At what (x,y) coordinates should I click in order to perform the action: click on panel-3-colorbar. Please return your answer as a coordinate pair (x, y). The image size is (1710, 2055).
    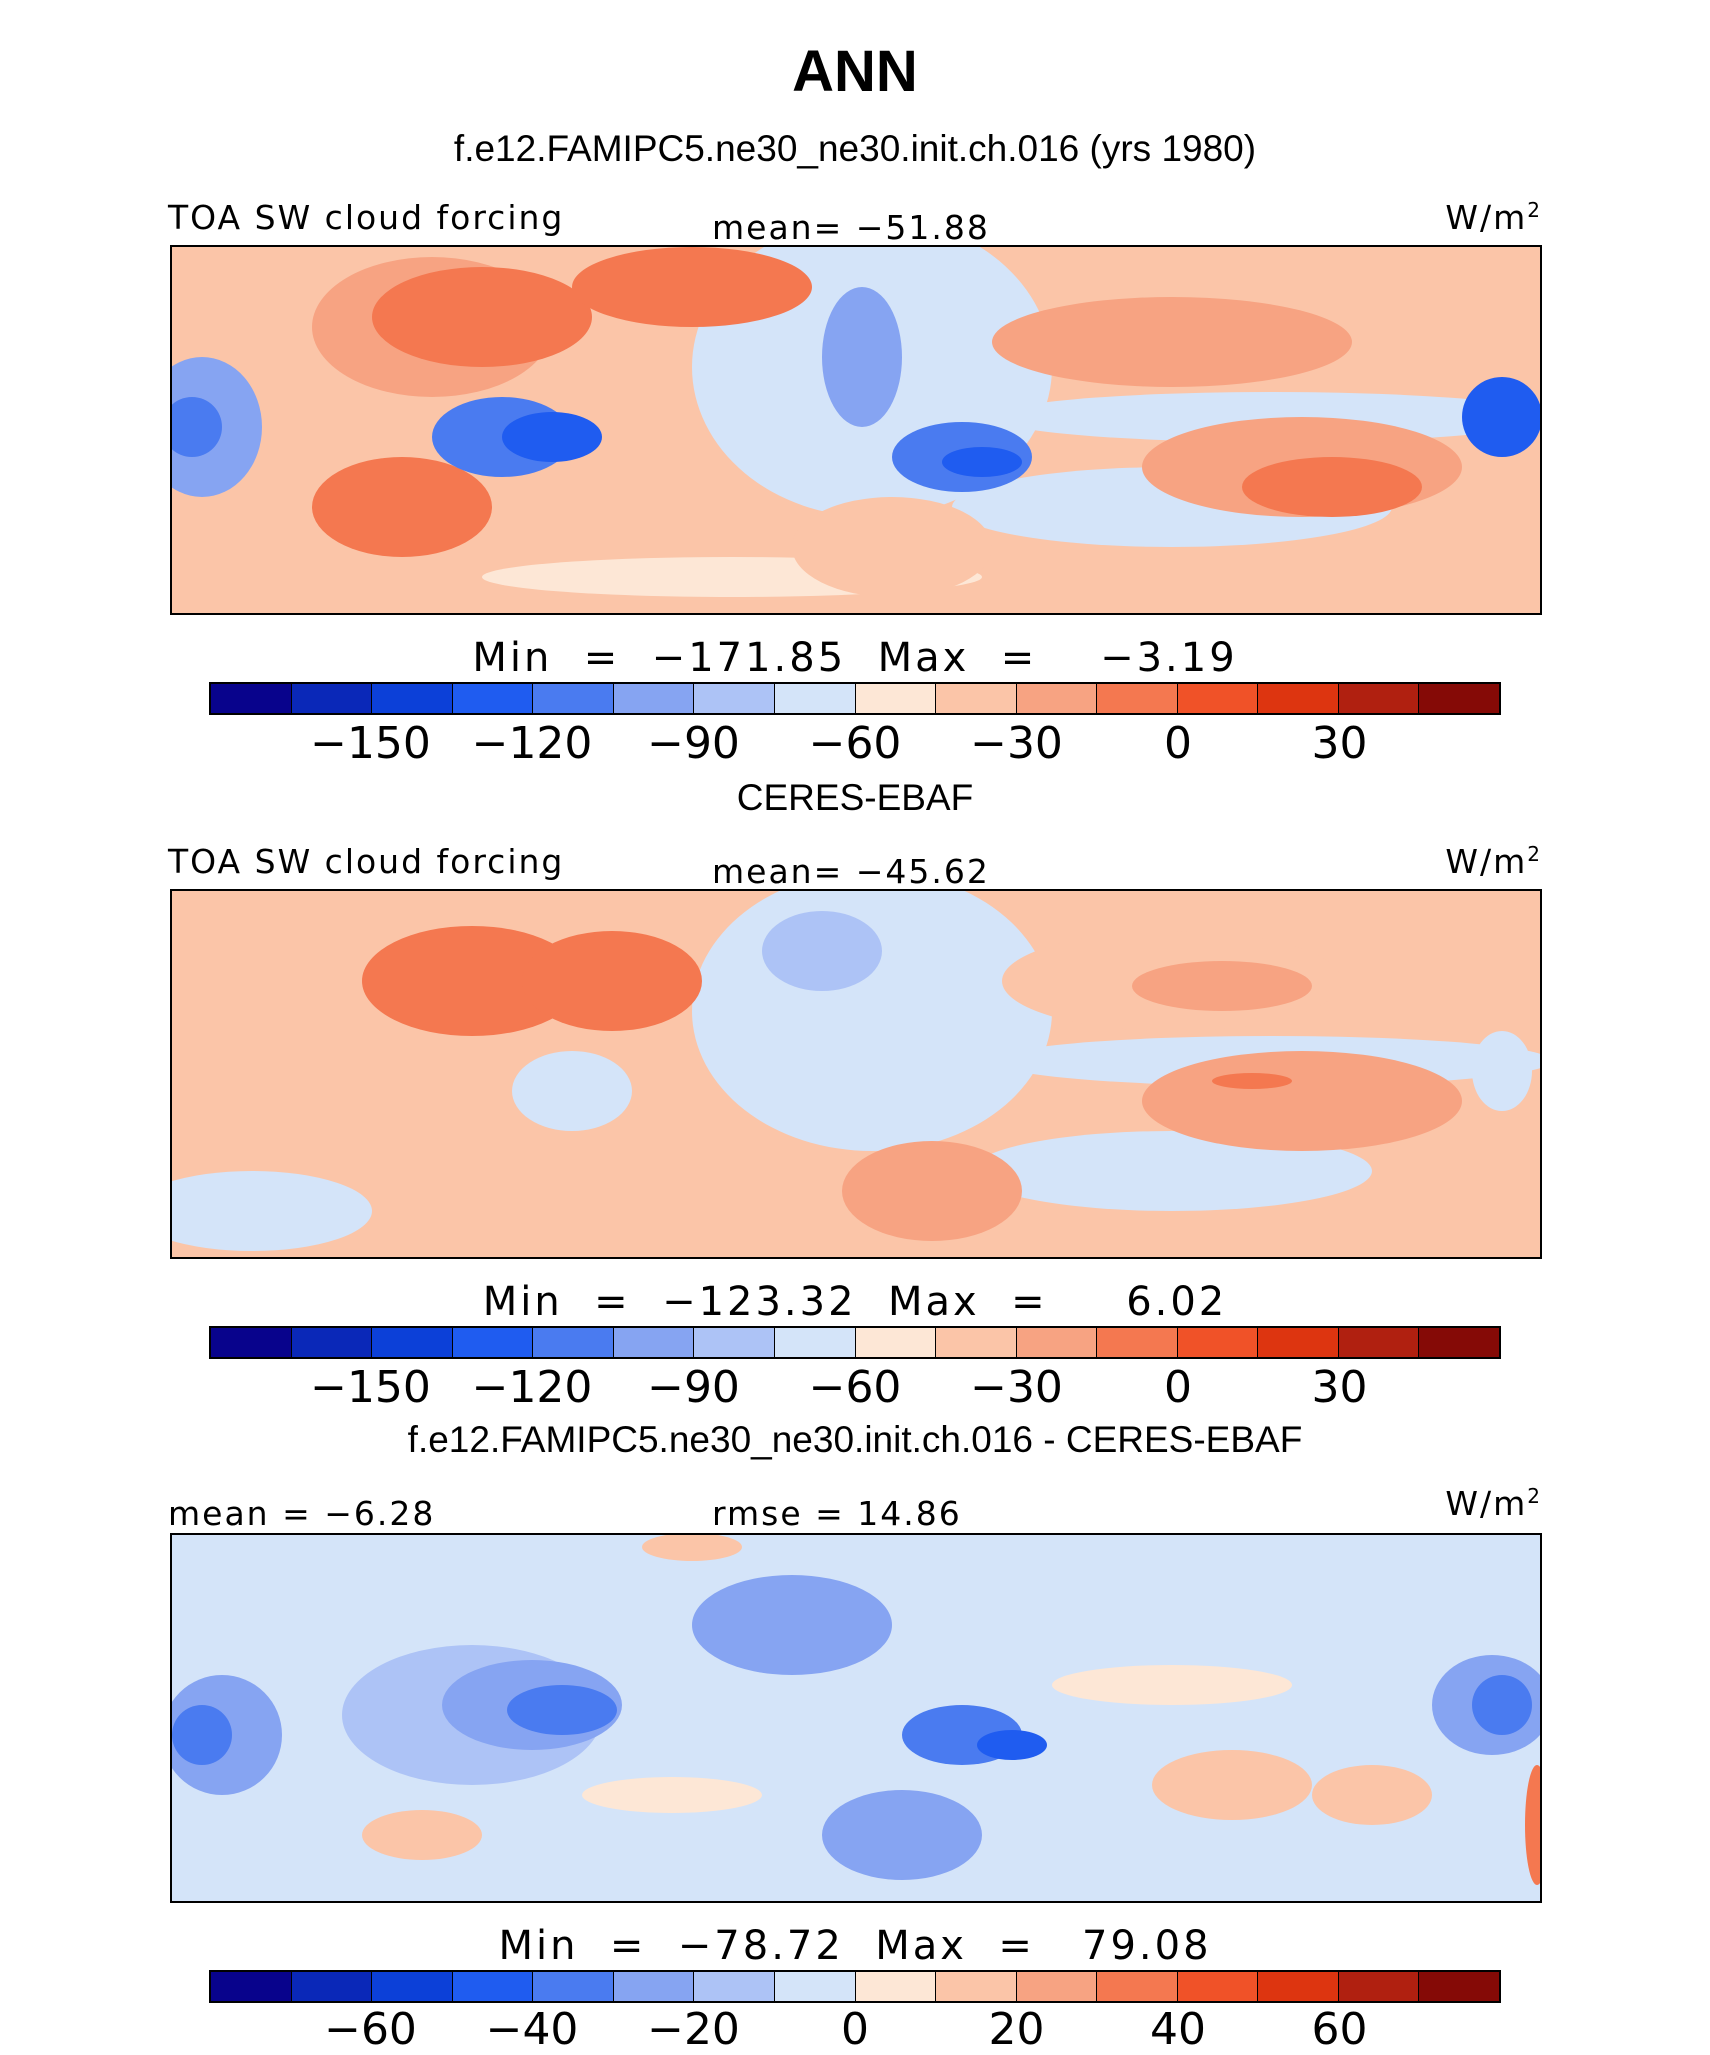
    Looking at the image, I should click on (855, 1986).